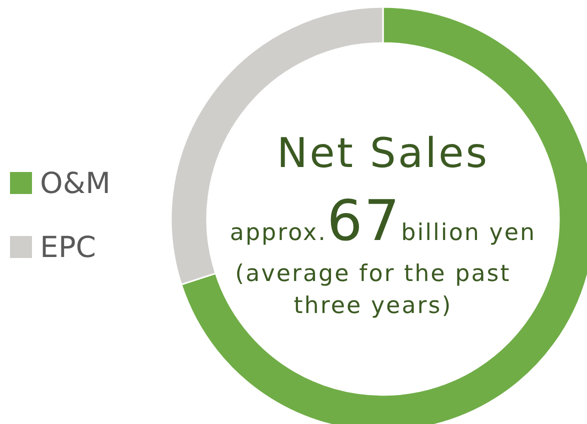 This screenshot has width=587, height=424. I want to click on text: approx., so click(278, 233).